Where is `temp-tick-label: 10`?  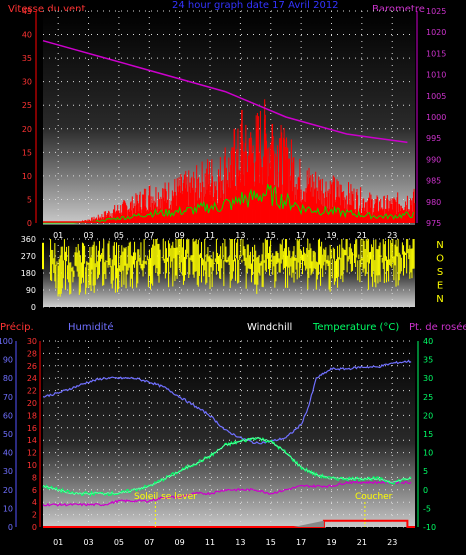
temp-tick-label: 10 is located at coordinates (428, 453).